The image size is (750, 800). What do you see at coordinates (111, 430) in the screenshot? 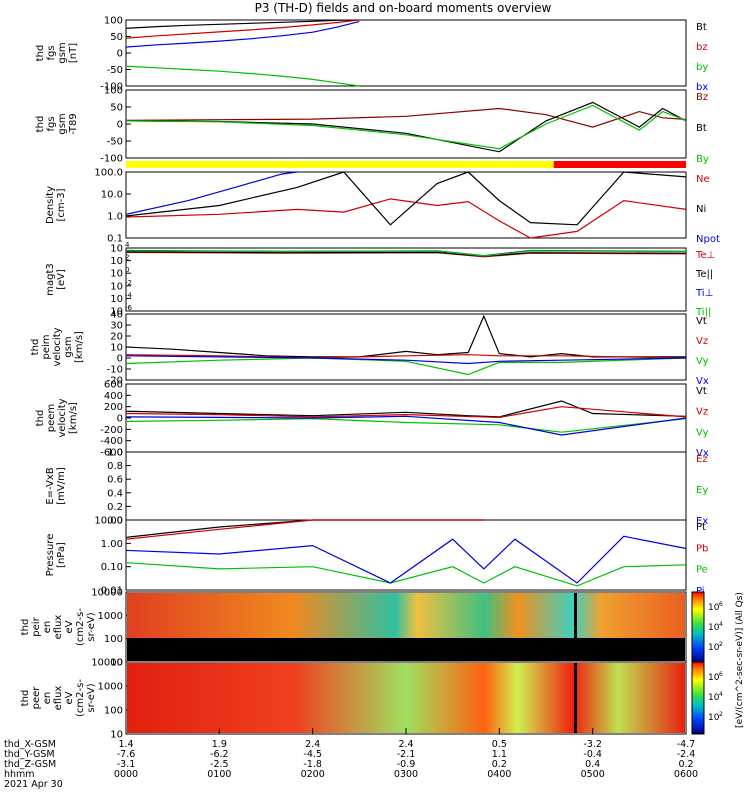
I see `y-tick-label: -200` at bounding box center [111, 430].